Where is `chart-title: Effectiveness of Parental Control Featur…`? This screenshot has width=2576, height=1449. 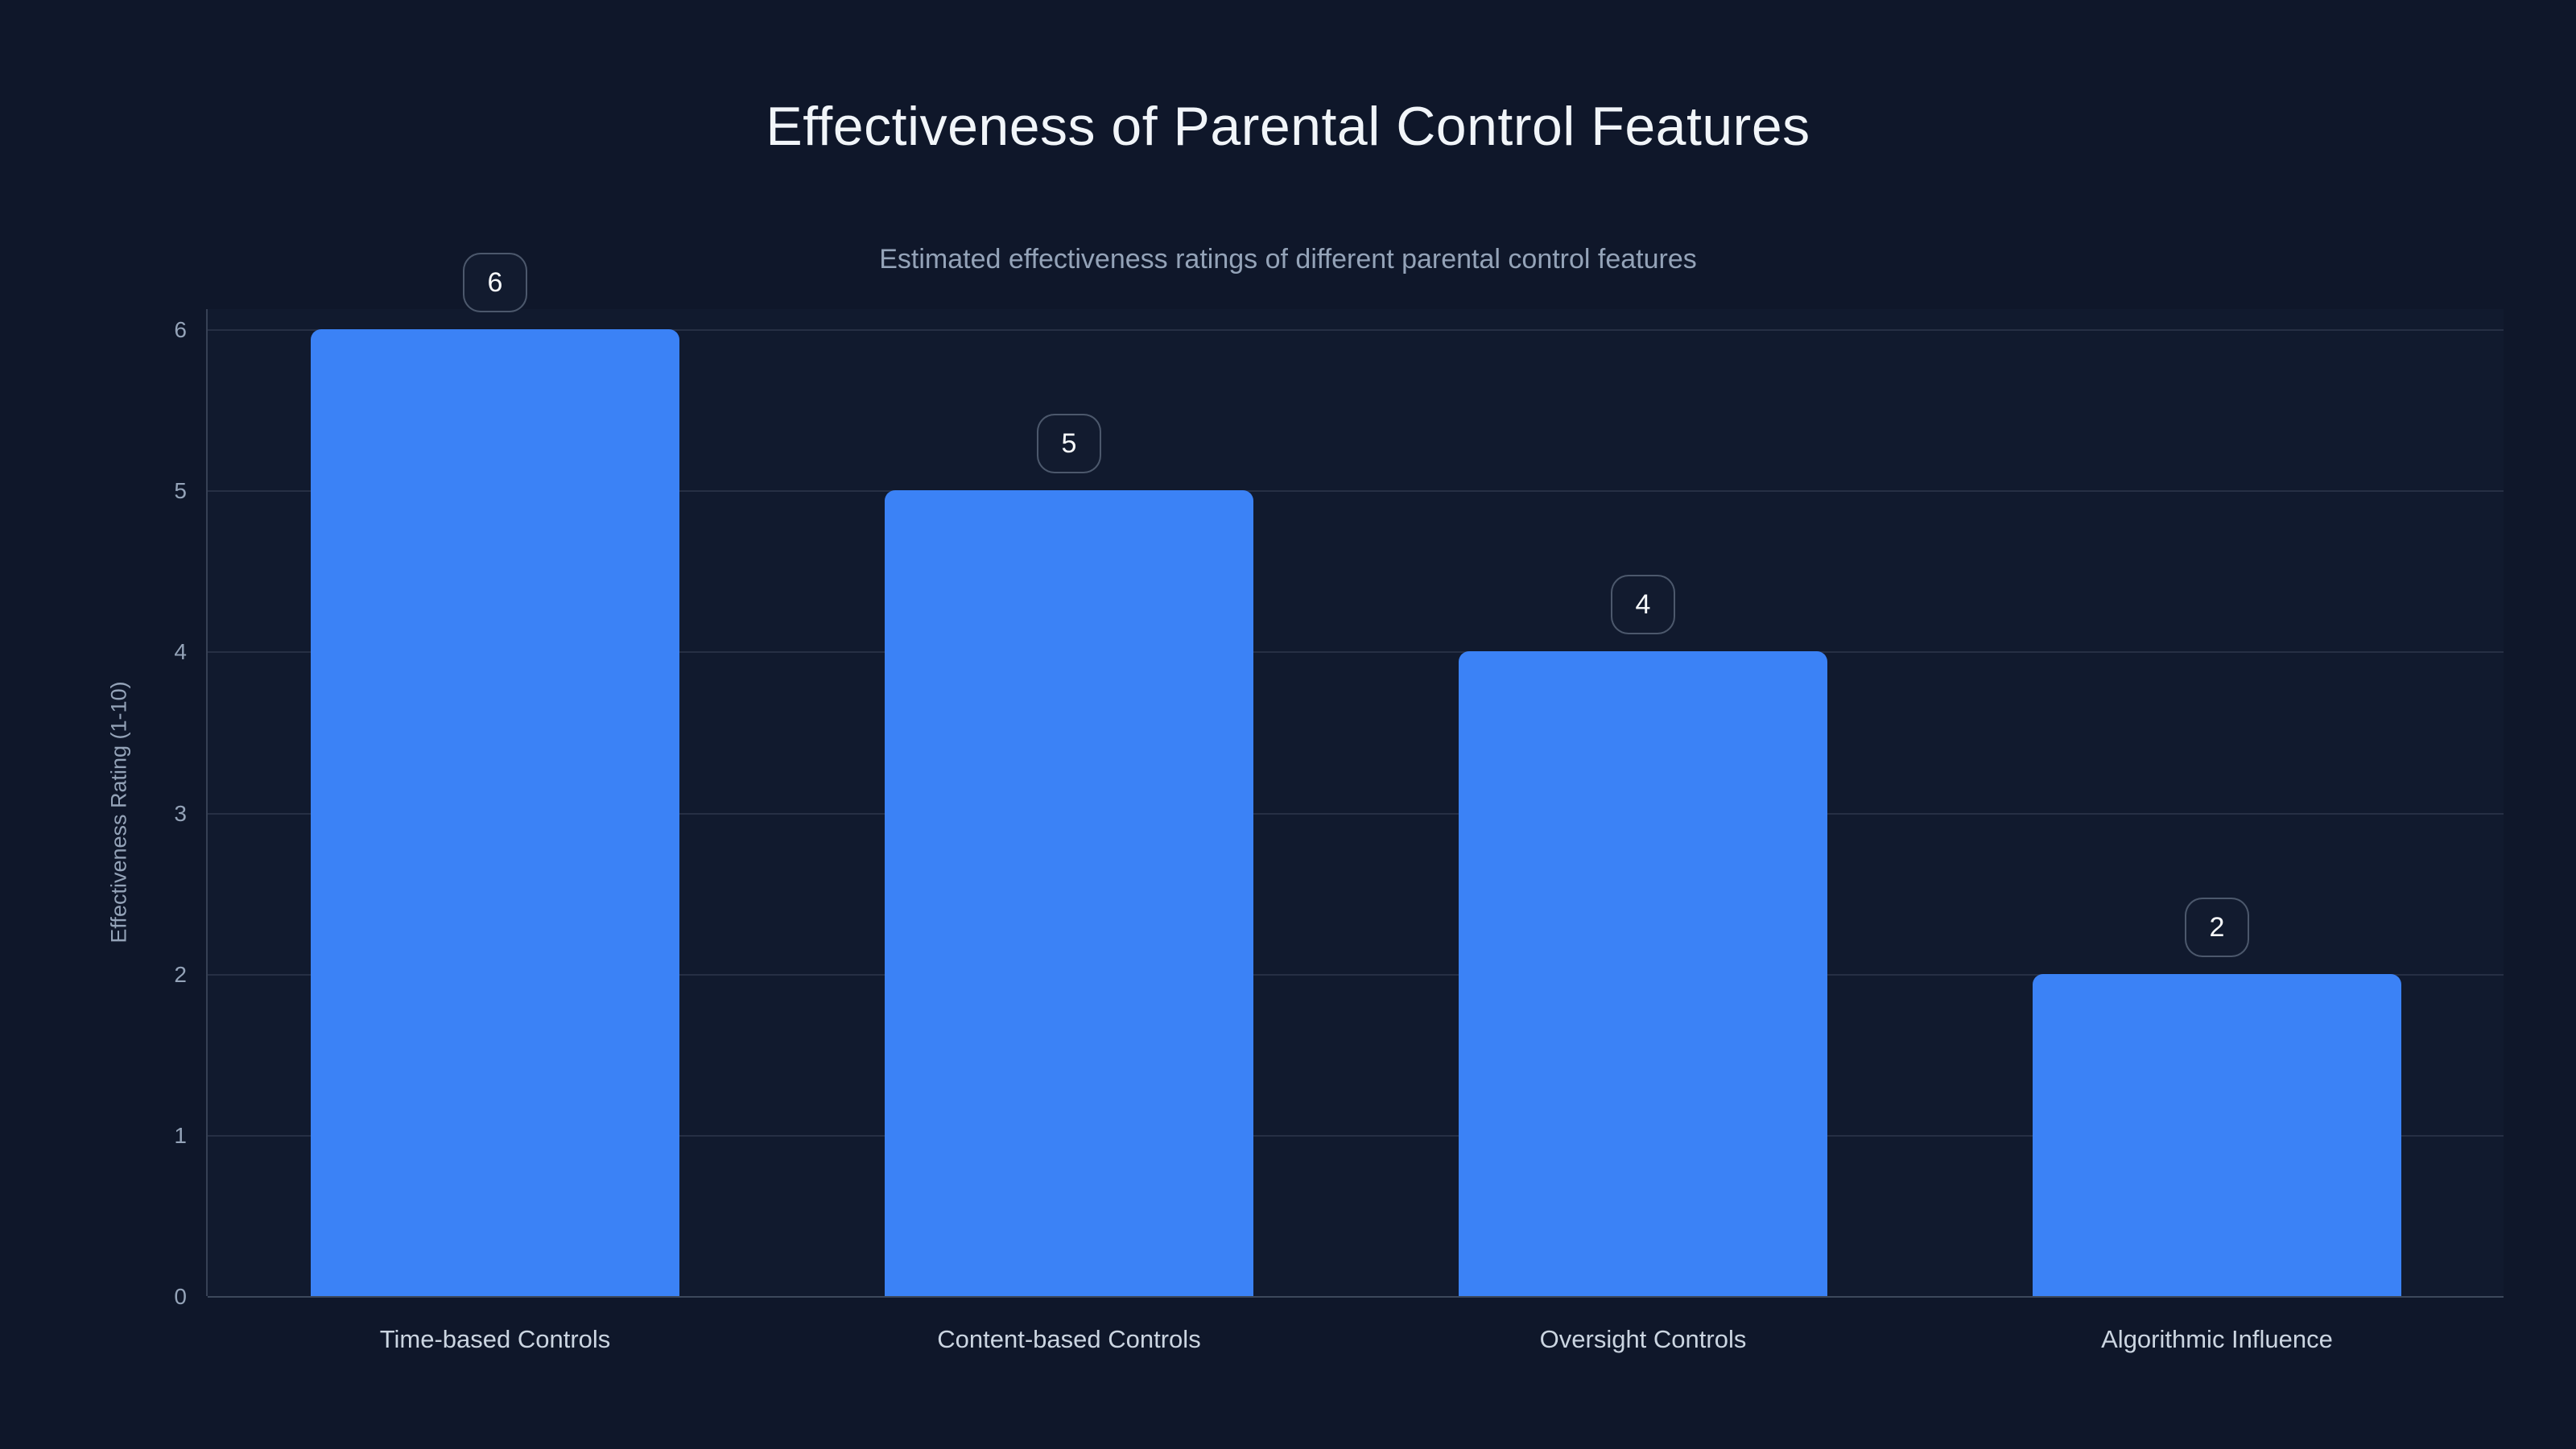
chart-title: Effectiveness of Parental Control Featur… is located at coordinates (1288, 126).